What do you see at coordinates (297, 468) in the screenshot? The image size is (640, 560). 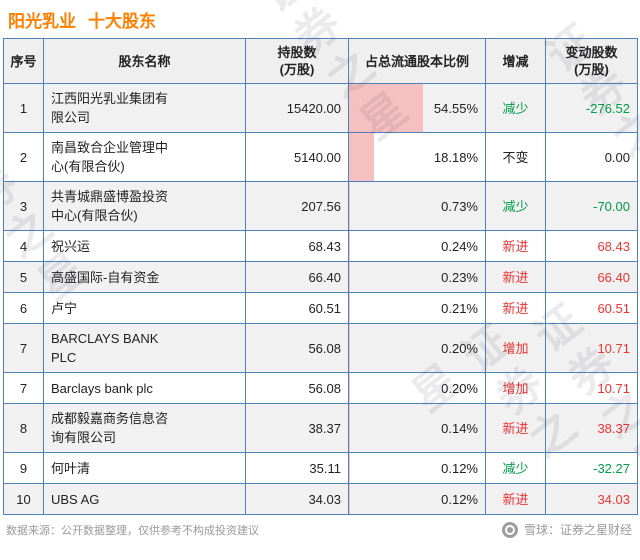 I see `cell-shares: 35.11` at bounding box center [297, 468].